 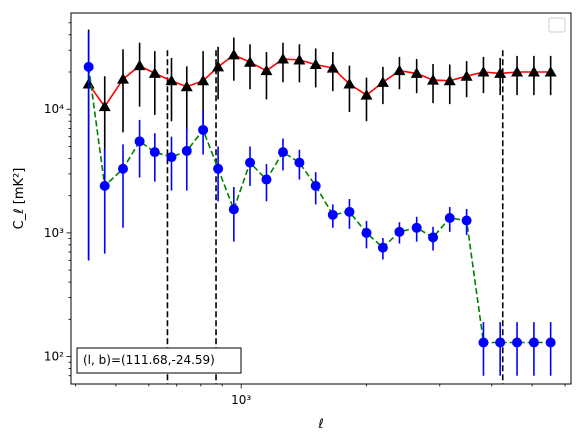 I want to click on coordinate-annotation: (l, b)=(111.68,-24.59), so click(x=159, y=360).